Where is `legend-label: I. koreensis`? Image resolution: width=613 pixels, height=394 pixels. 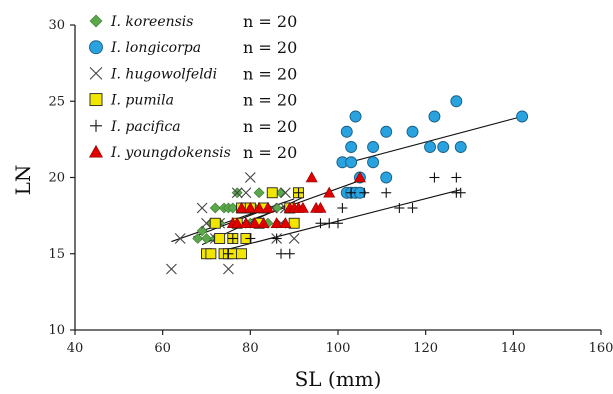
legend-label: I. koreensis is located at coordinates (151, 22).